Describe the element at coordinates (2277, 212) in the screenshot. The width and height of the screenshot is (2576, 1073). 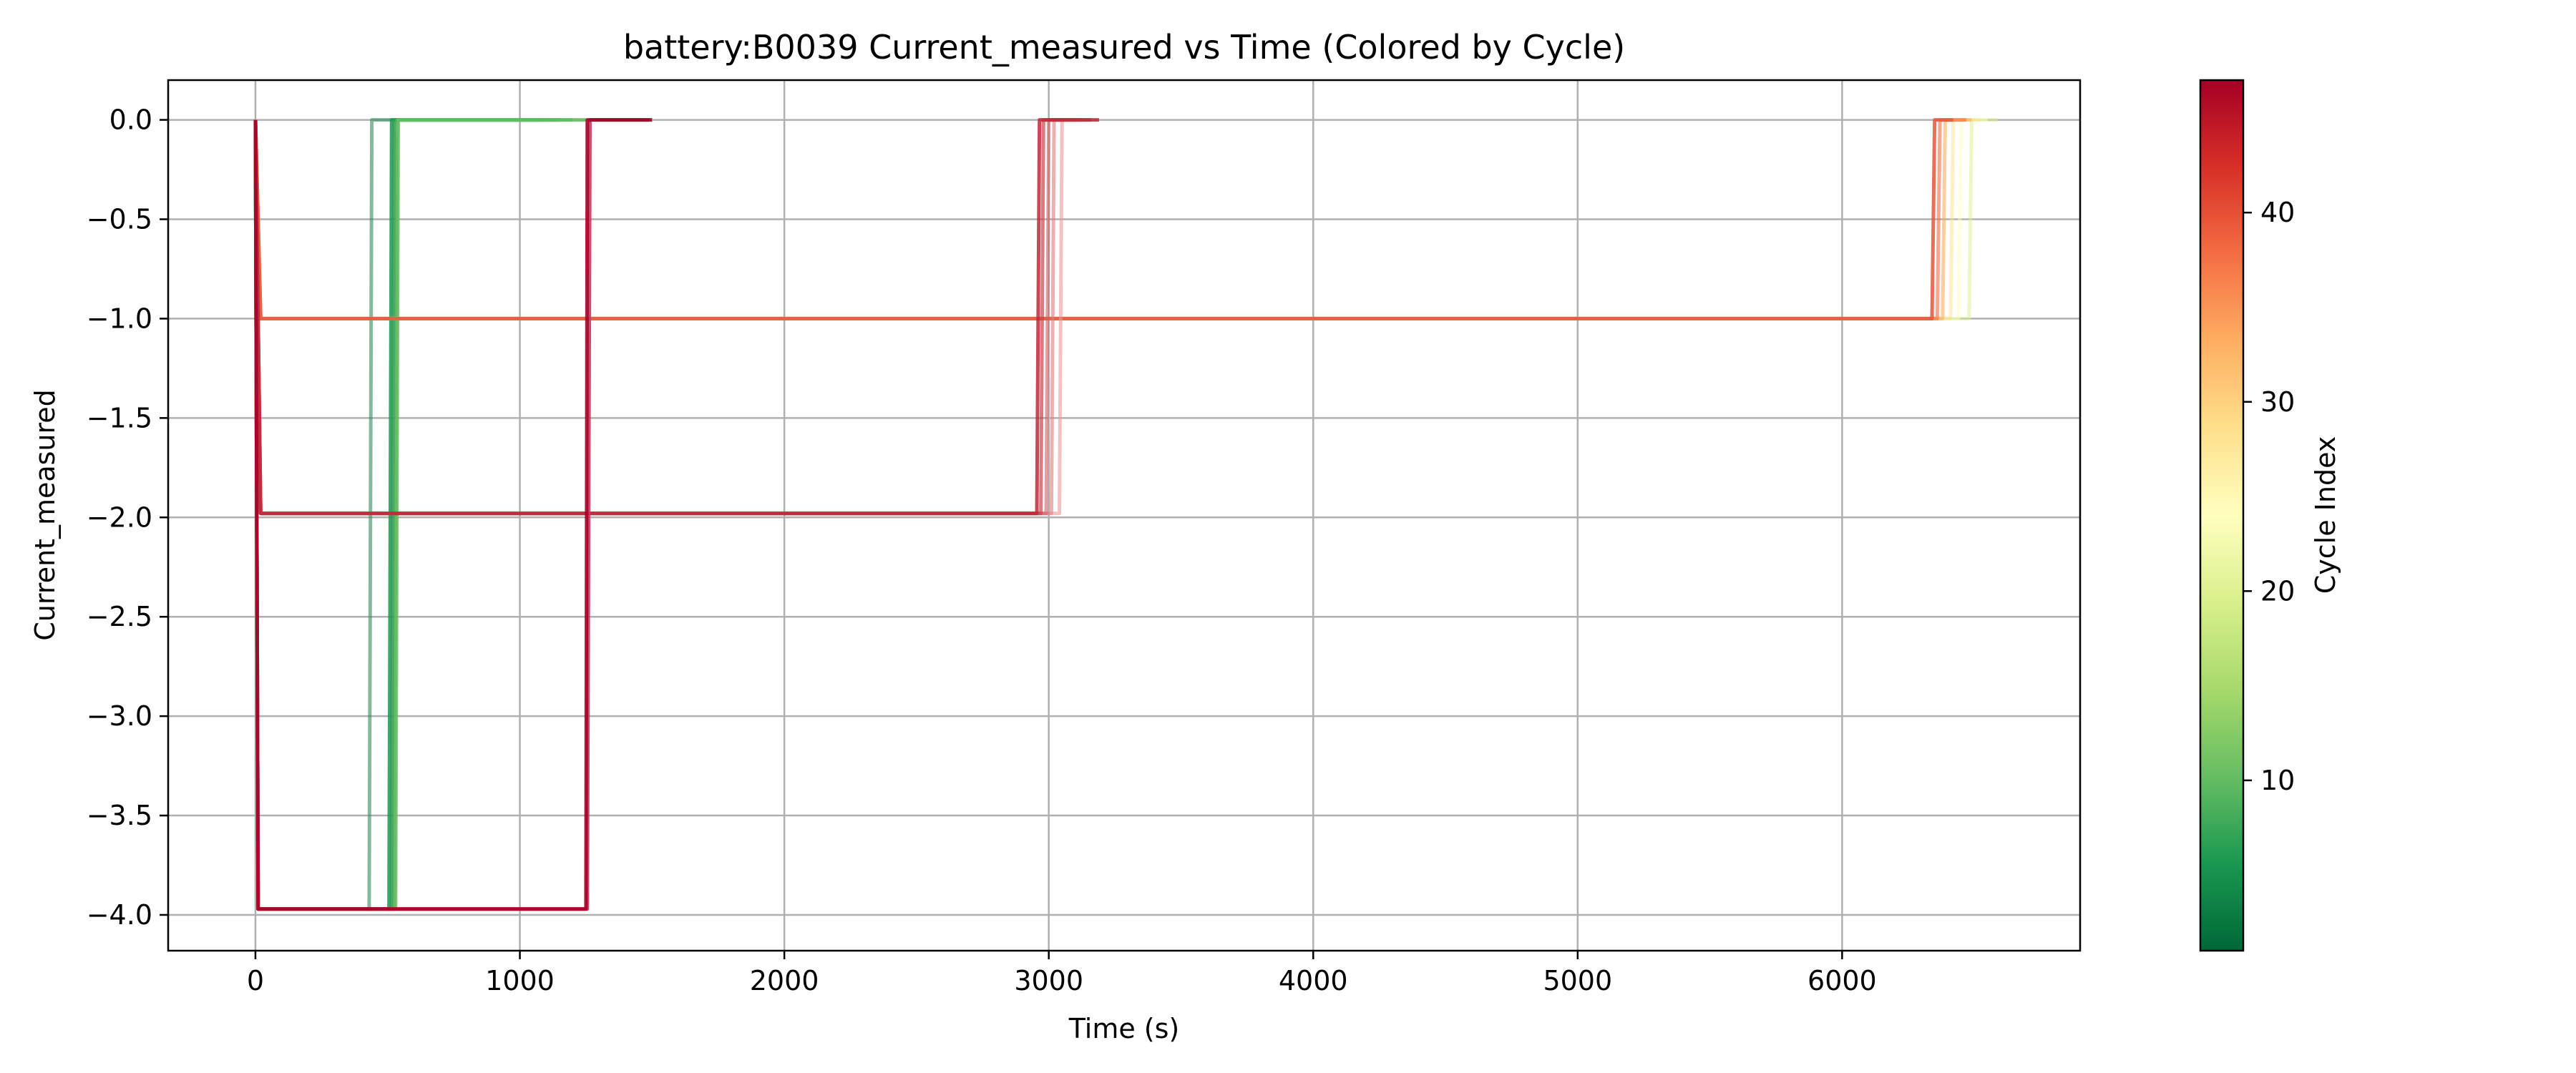
I see `colorbar-tick-label: 40` at that location.